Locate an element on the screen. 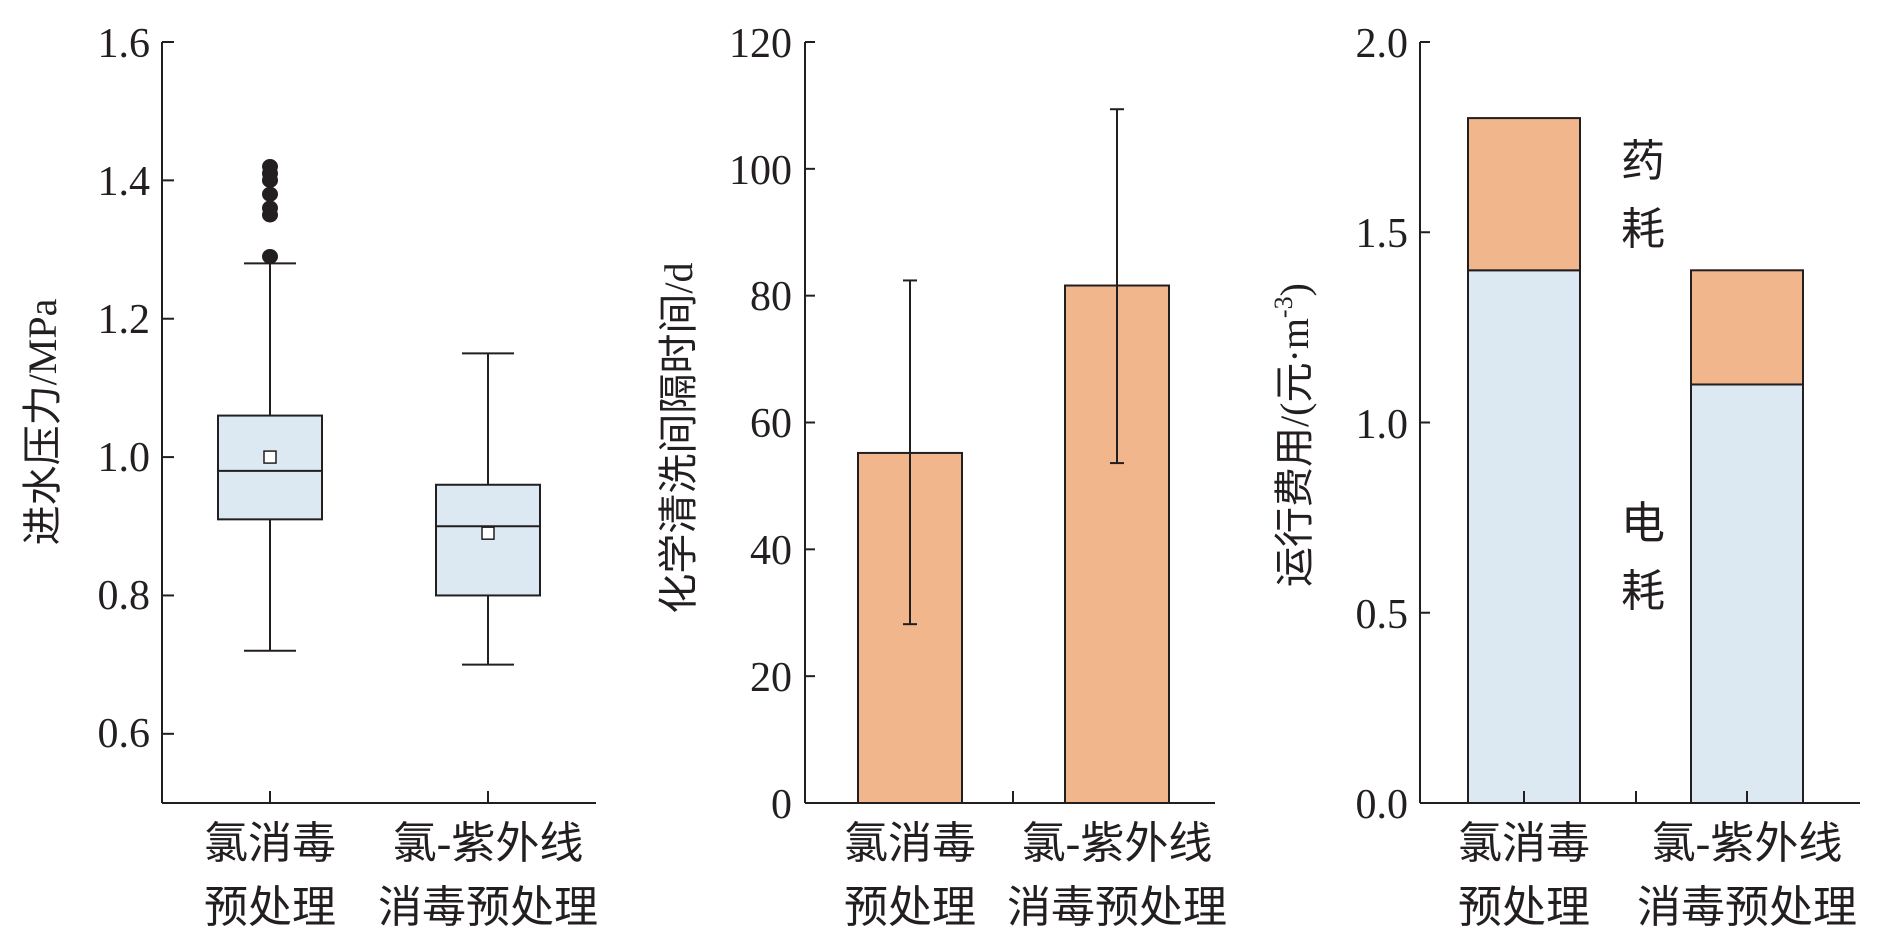 The image size is (1890, 945). panel2-ytick-label: 80 is located at coordinates (771, 297).